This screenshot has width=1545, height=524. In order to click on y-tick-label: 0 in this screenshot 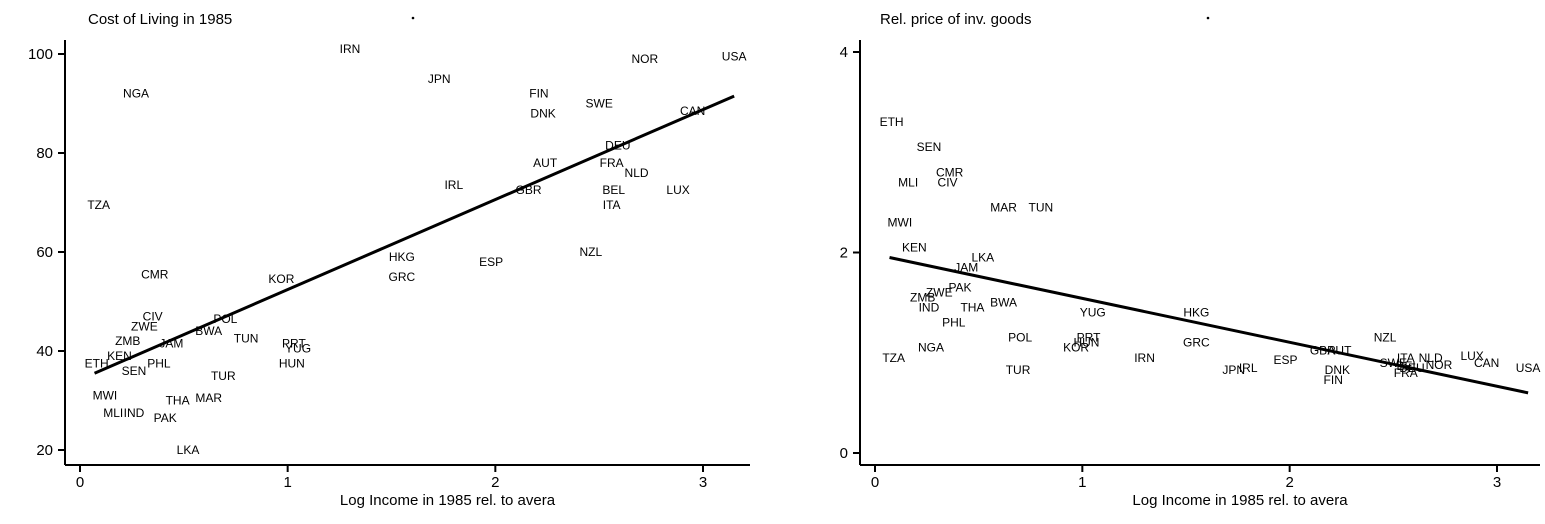, I will do `click(844, 453)`.